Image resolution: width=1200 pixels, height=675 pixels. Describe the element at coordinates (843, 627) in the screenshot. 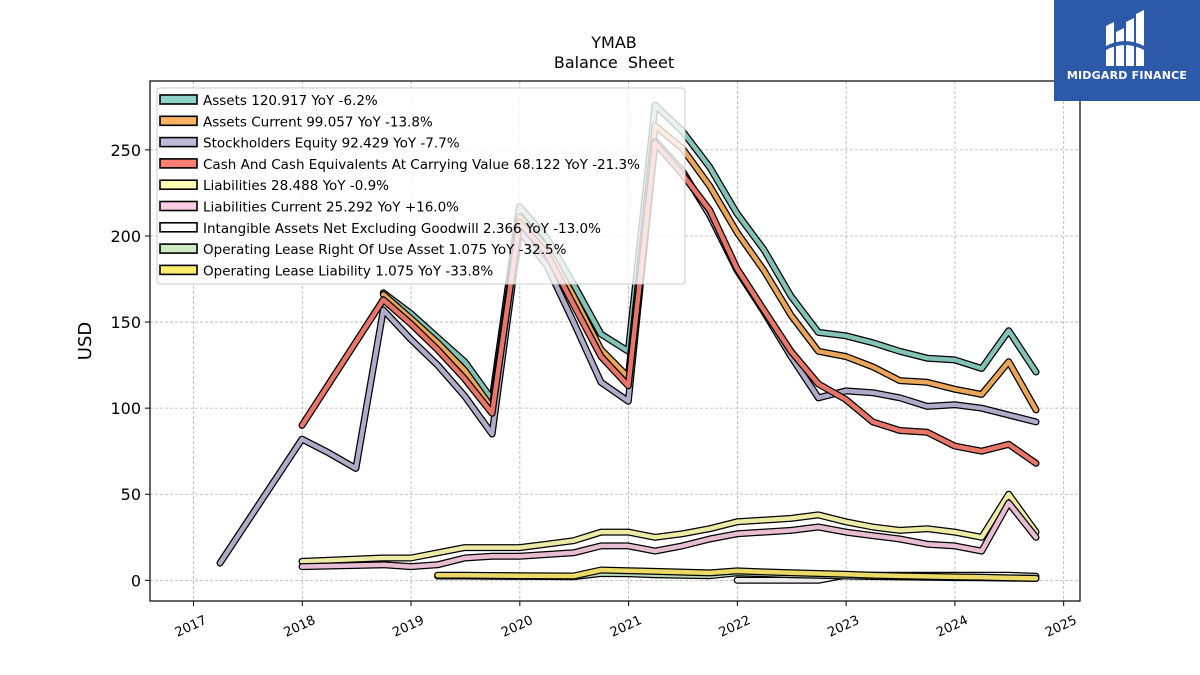

I see `x-tick-label: 2023` at that location.